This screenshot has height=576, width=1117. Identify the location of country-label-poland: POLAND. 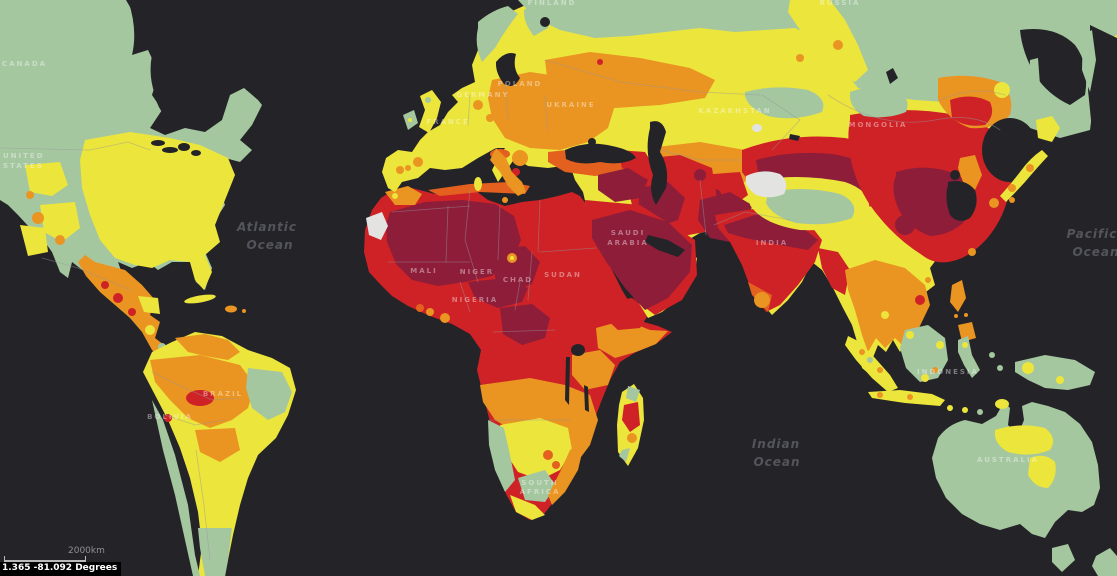
(520, 84).